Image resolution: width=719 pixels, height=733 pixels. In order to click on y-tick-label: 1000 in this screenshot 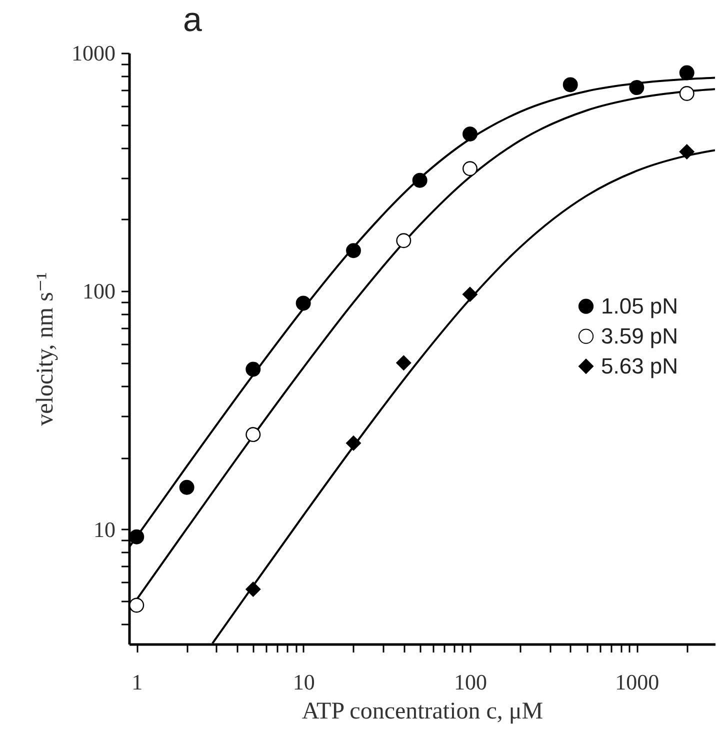, I will do `click(94, 53)`.